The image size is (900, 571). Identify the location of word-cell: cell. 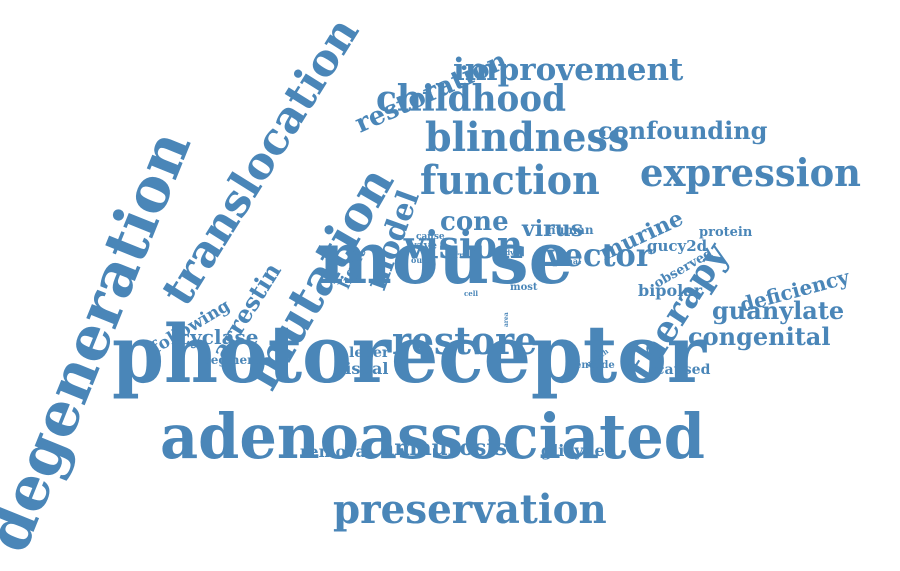
(471, 293).